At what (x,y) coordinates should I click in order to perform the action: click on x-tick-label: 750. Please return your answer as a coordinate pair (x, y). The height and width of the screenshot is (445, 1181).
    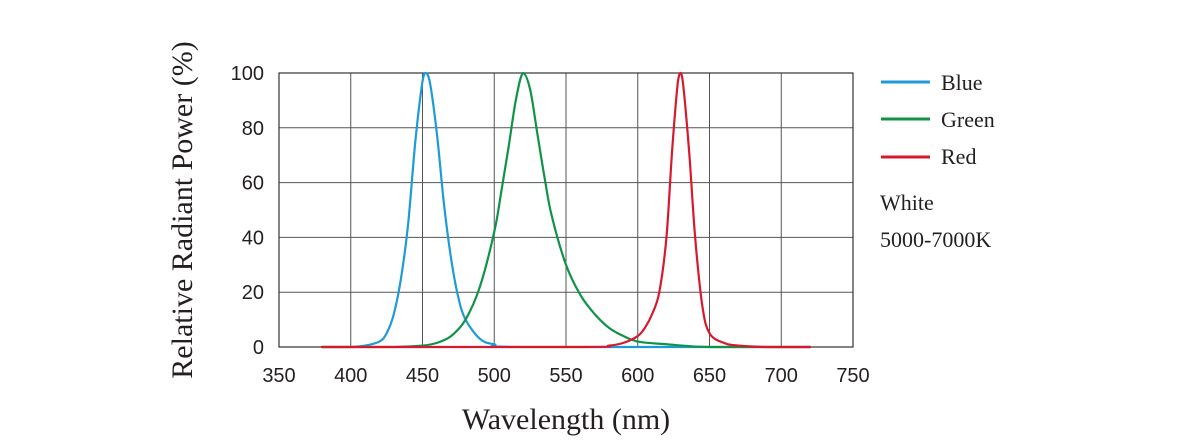
    Looking at the image, I should click on (852, 376).